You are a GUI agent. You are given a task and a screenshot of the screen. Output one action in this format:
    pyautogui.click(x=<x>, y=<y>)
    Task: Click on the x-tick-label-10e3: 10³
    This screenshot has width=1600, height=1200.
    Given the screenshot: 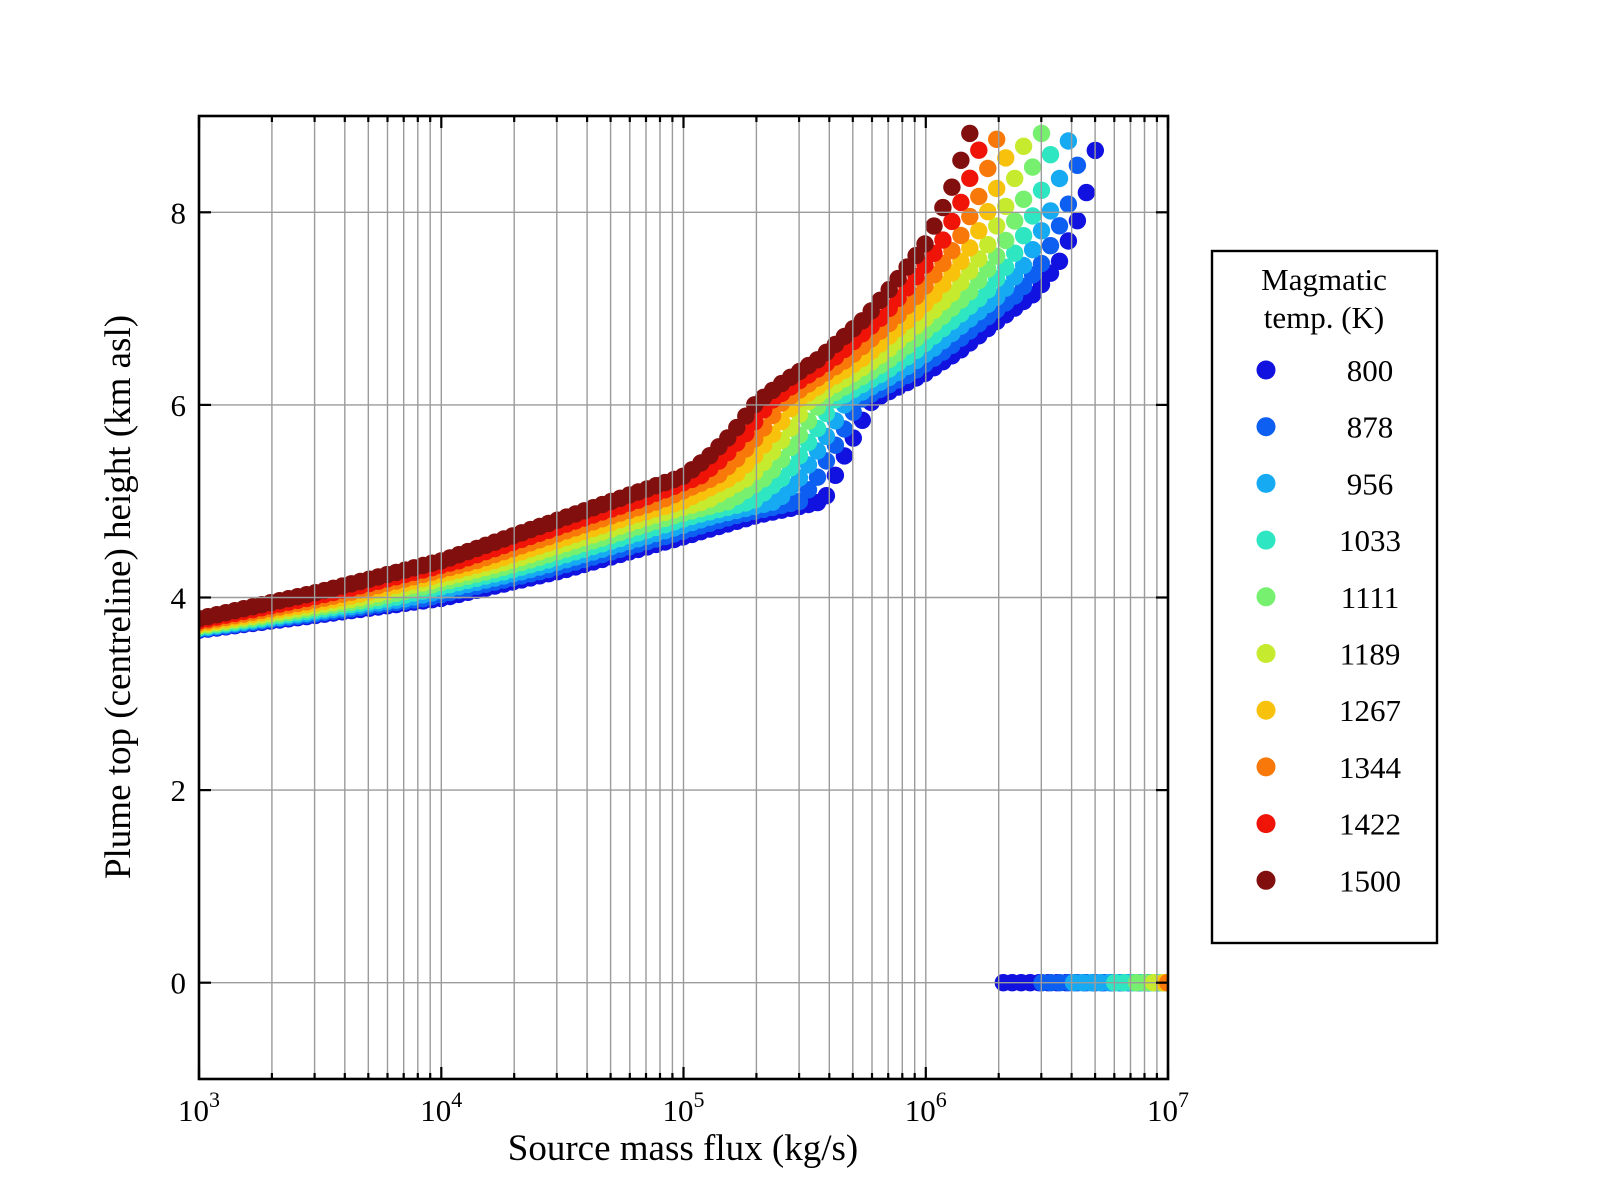 What is the action you would take?
    pyautogui.click(x=199, y=1107)
    